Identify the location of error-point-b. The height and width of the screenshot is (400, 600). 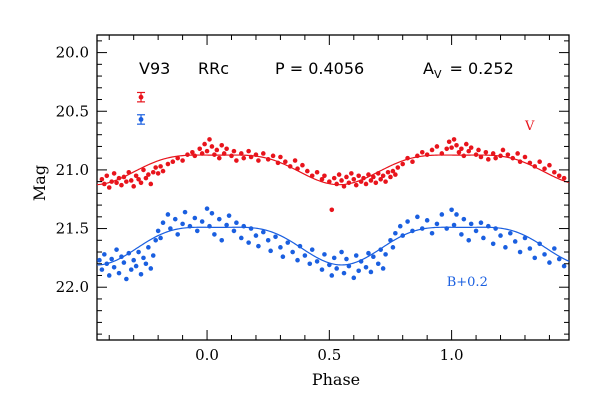
(141, 119).